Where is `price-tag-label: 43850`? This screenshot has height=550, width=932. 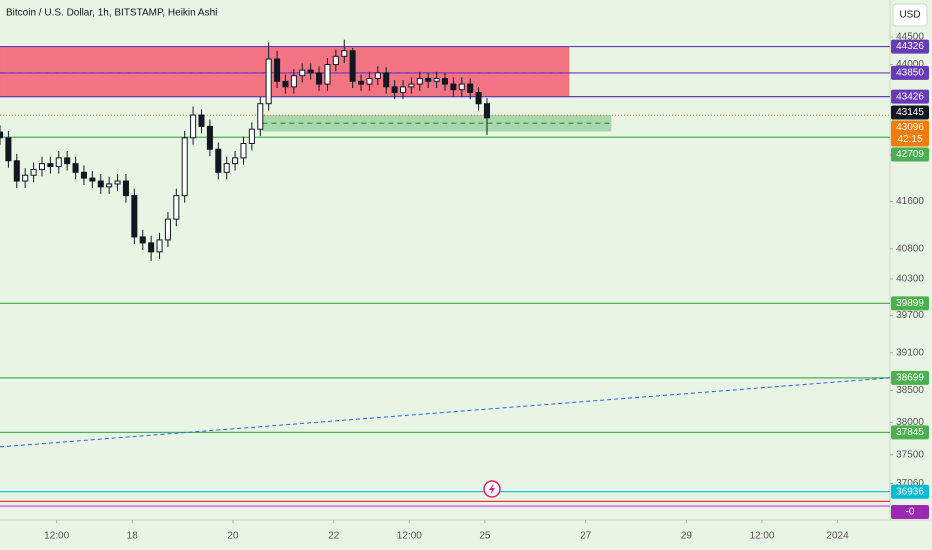
price-tag-label: 43850 is located at coordinates (910, 73).